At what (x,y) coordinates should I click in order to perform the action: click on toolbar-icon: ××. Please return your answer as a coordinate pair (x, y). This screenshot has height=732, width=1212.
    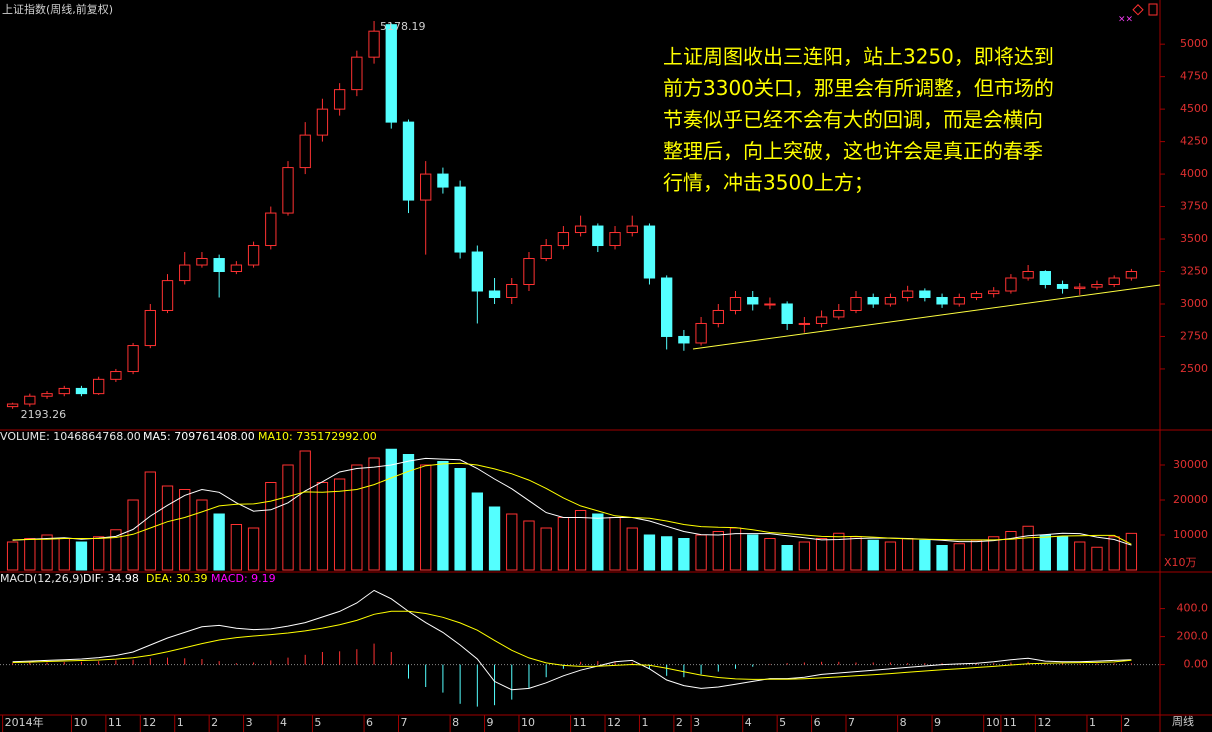
    Looking at the image, I should click on (1125, 20).